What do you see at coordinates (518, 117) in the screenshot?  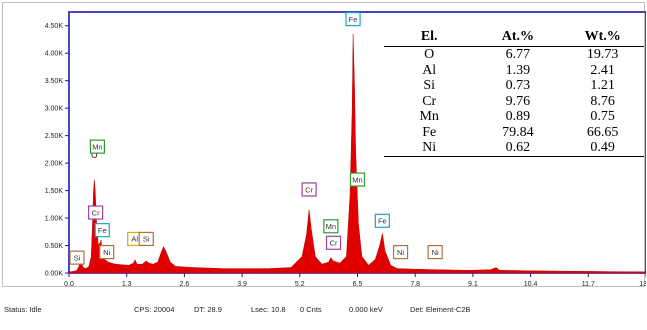 I see `table-cell: 0.89` at bounding box center [518, 117].